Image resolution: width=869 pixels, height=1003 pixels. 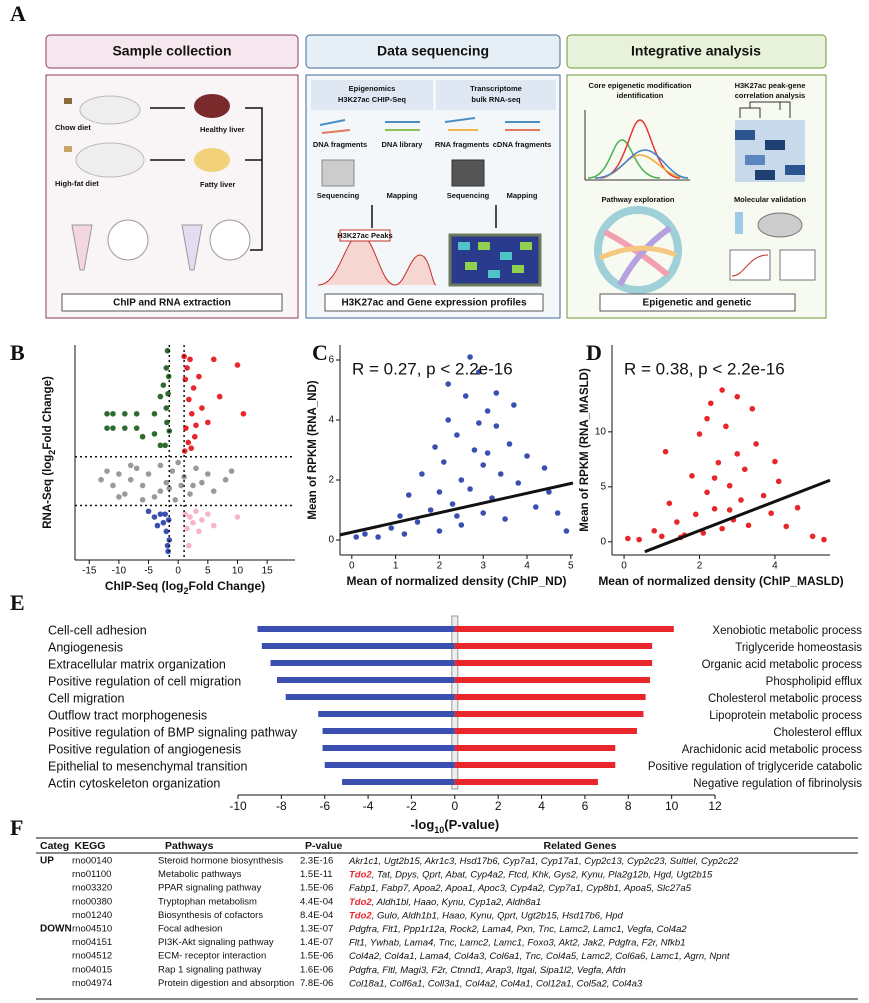 I want to click on heatmap-icon, so click(x=770, y=141).